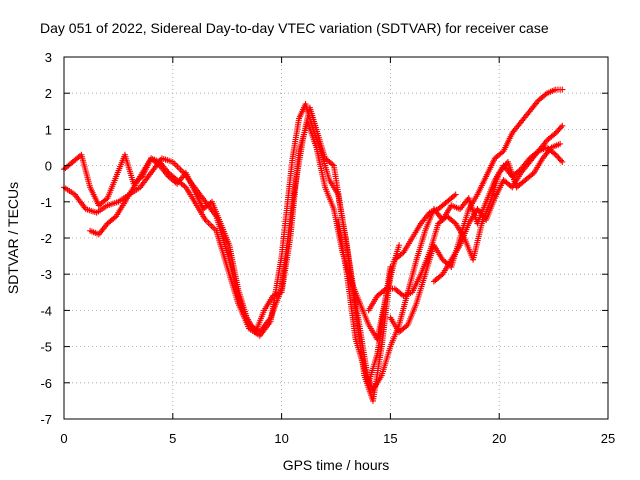 The height and width of the screenshot is (480, 640). I want to click on y-tick-label: -4, so click(46, 310).